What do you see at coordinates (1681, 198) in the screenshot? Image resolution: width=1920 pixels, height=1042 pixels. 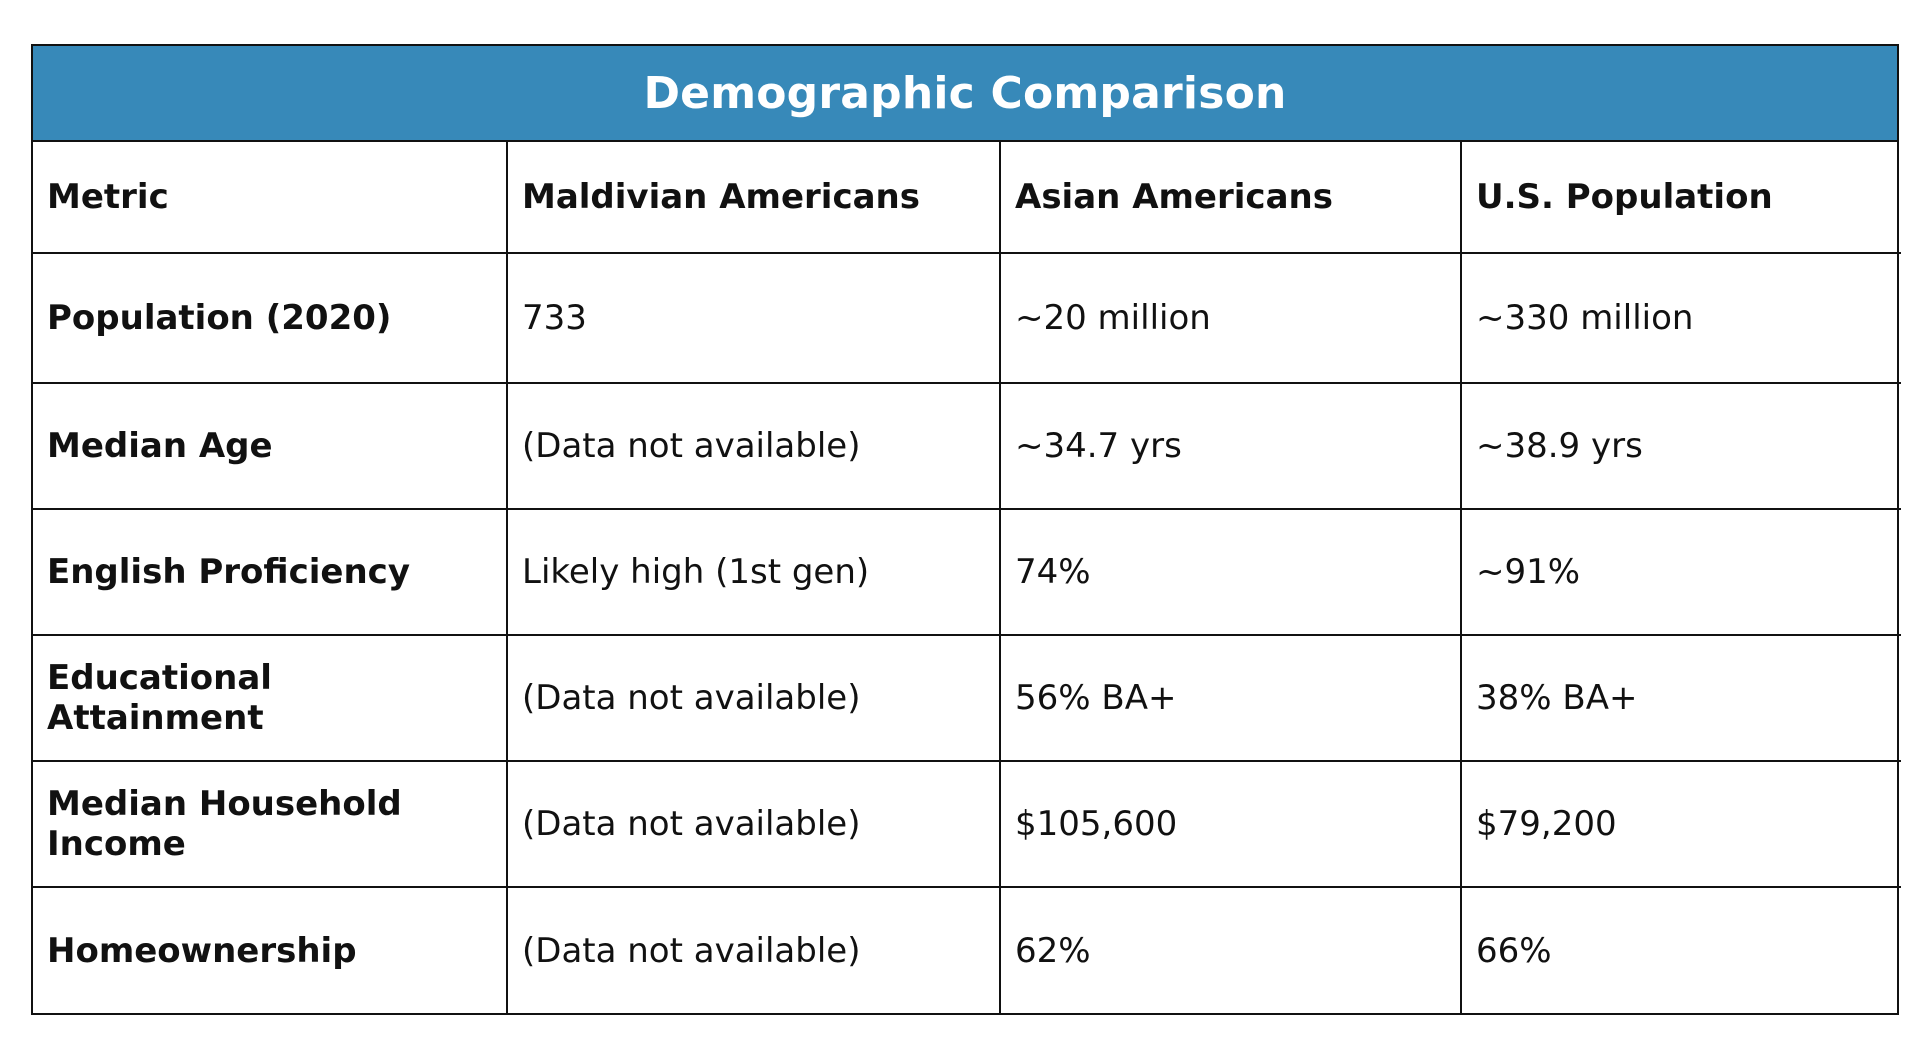 I see `column-header-us-population: U.S. Population` at bounding box center [1681, 198].